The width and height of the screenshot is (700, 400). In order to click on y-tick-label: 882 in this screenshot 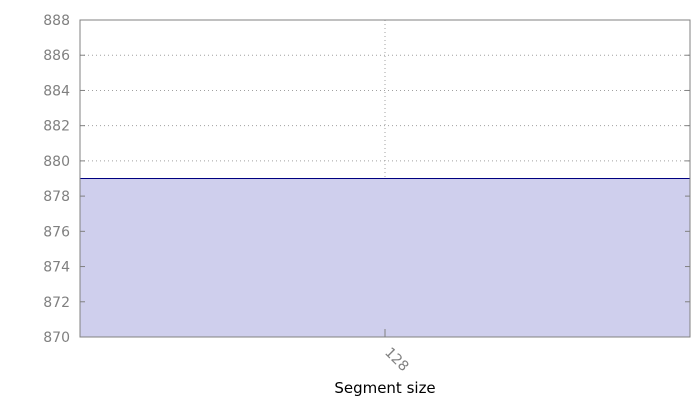, I will do `click(56, 127)`.